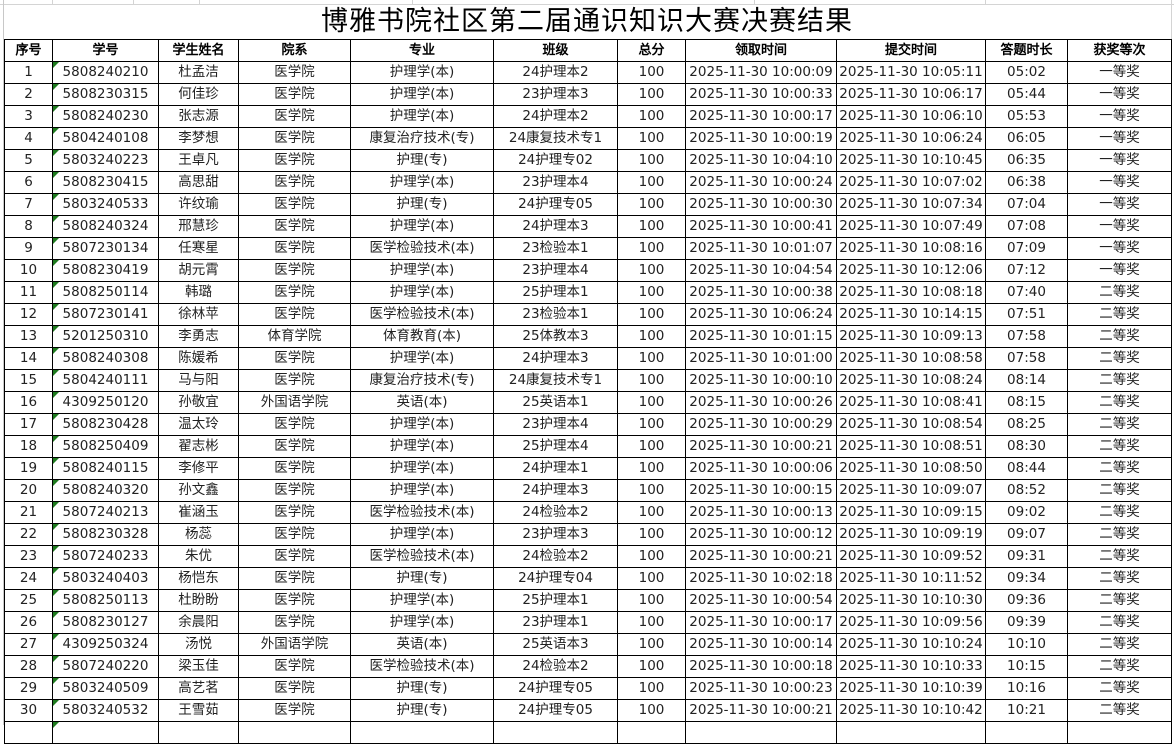 This screenshot has width=1174, height=744. What do you see at coordinates (198, 424) in the screenshot?
I see `cell-name: 温太玲` at bounding box center [198, 424].